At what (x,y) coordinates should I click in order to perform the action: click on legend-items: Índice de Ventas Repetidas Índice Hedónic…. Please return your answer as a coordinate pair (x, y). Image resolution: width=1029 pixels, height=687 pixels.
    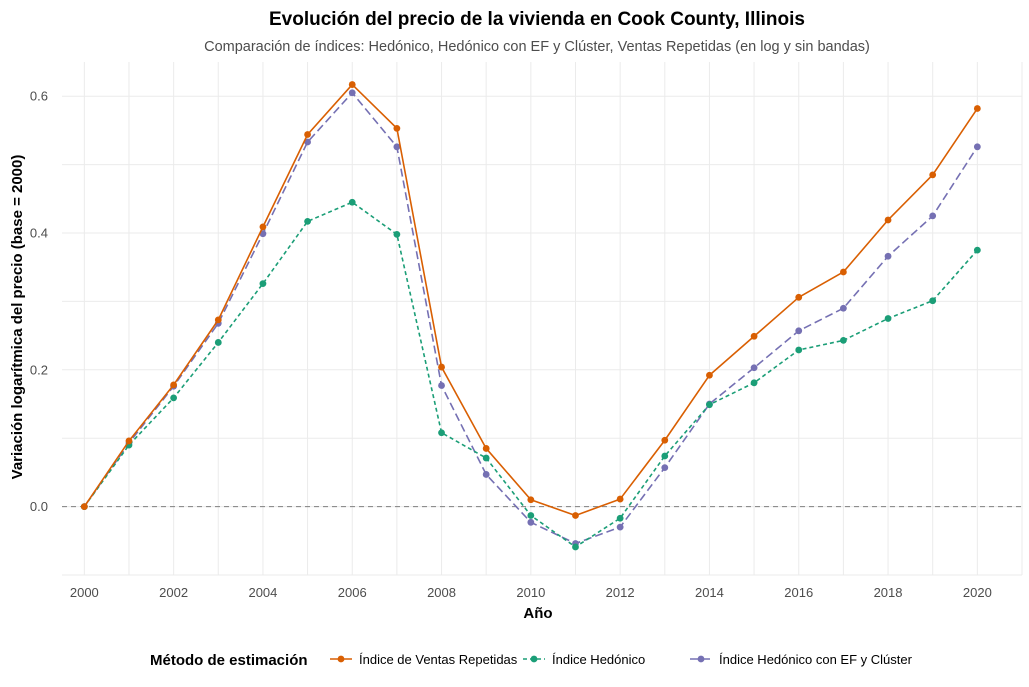
    Looking at the image, I should click on (621, 659).